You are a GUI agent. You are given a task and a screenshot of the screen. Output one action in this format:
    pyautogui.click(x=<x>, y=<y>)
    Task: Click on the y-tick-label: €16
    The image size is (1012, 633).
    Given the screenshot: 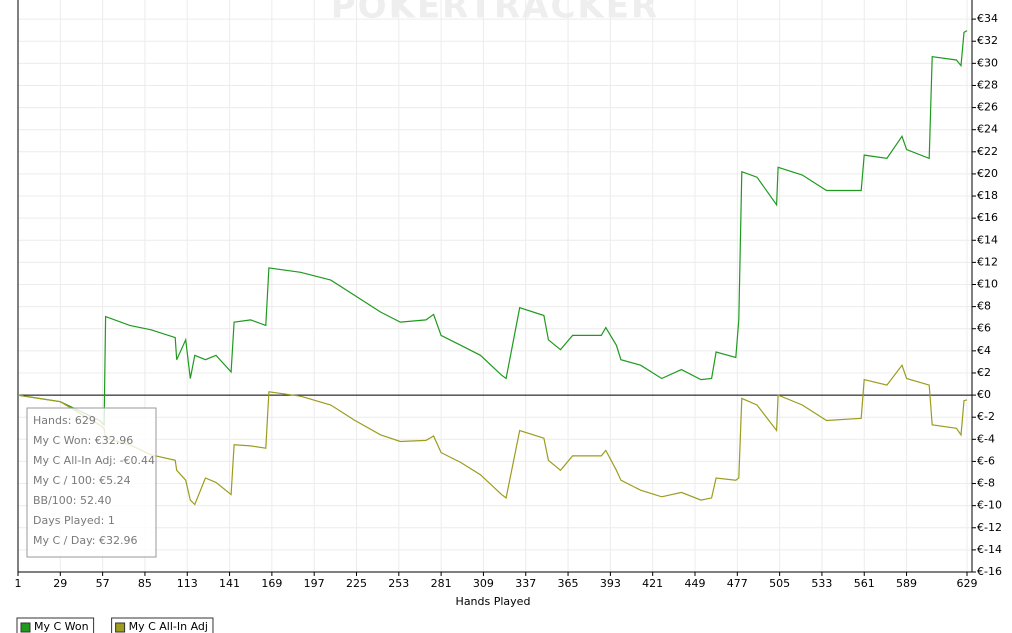 What is the action you would take?
    pyautogui.click(x=987, y=217)
    